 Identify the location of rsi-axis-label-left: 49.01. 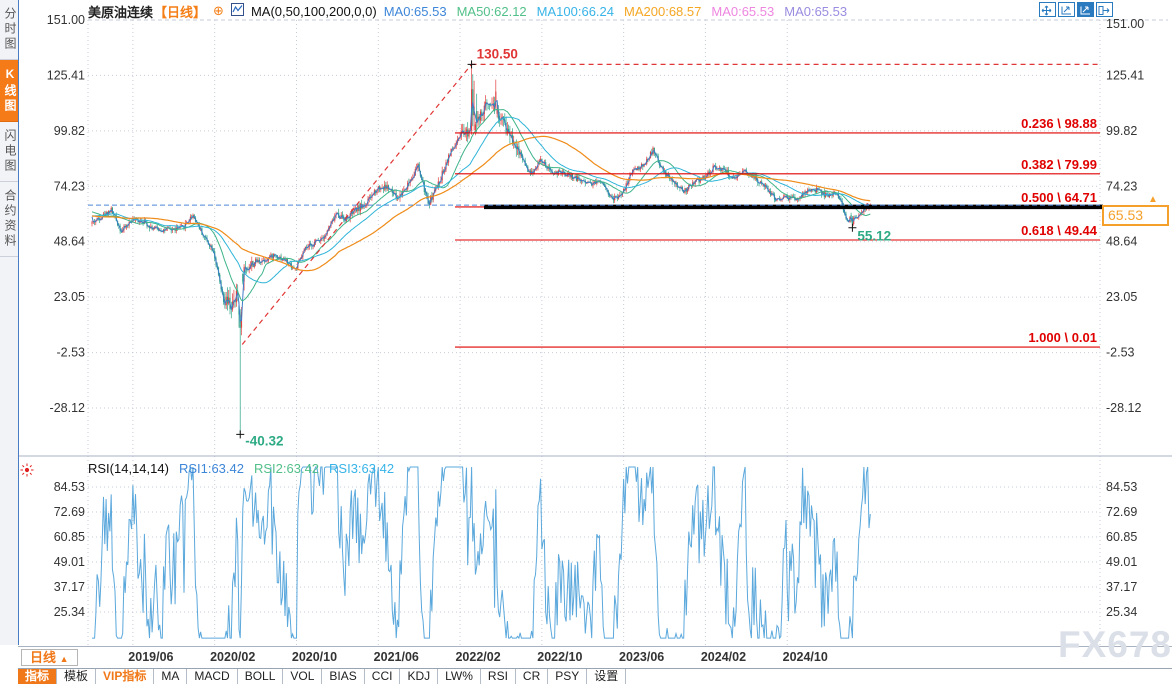
(69, 562).